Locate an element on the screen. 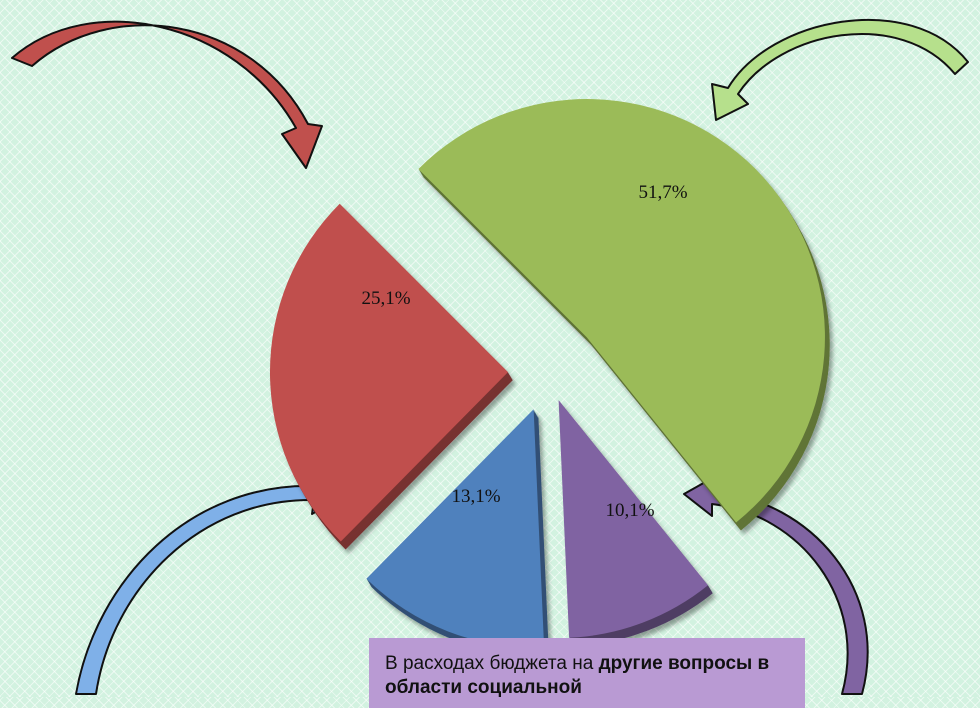 The width and height of the screenshot is (980, 708). green-arrow-icon is located at coordinates (840, 69).